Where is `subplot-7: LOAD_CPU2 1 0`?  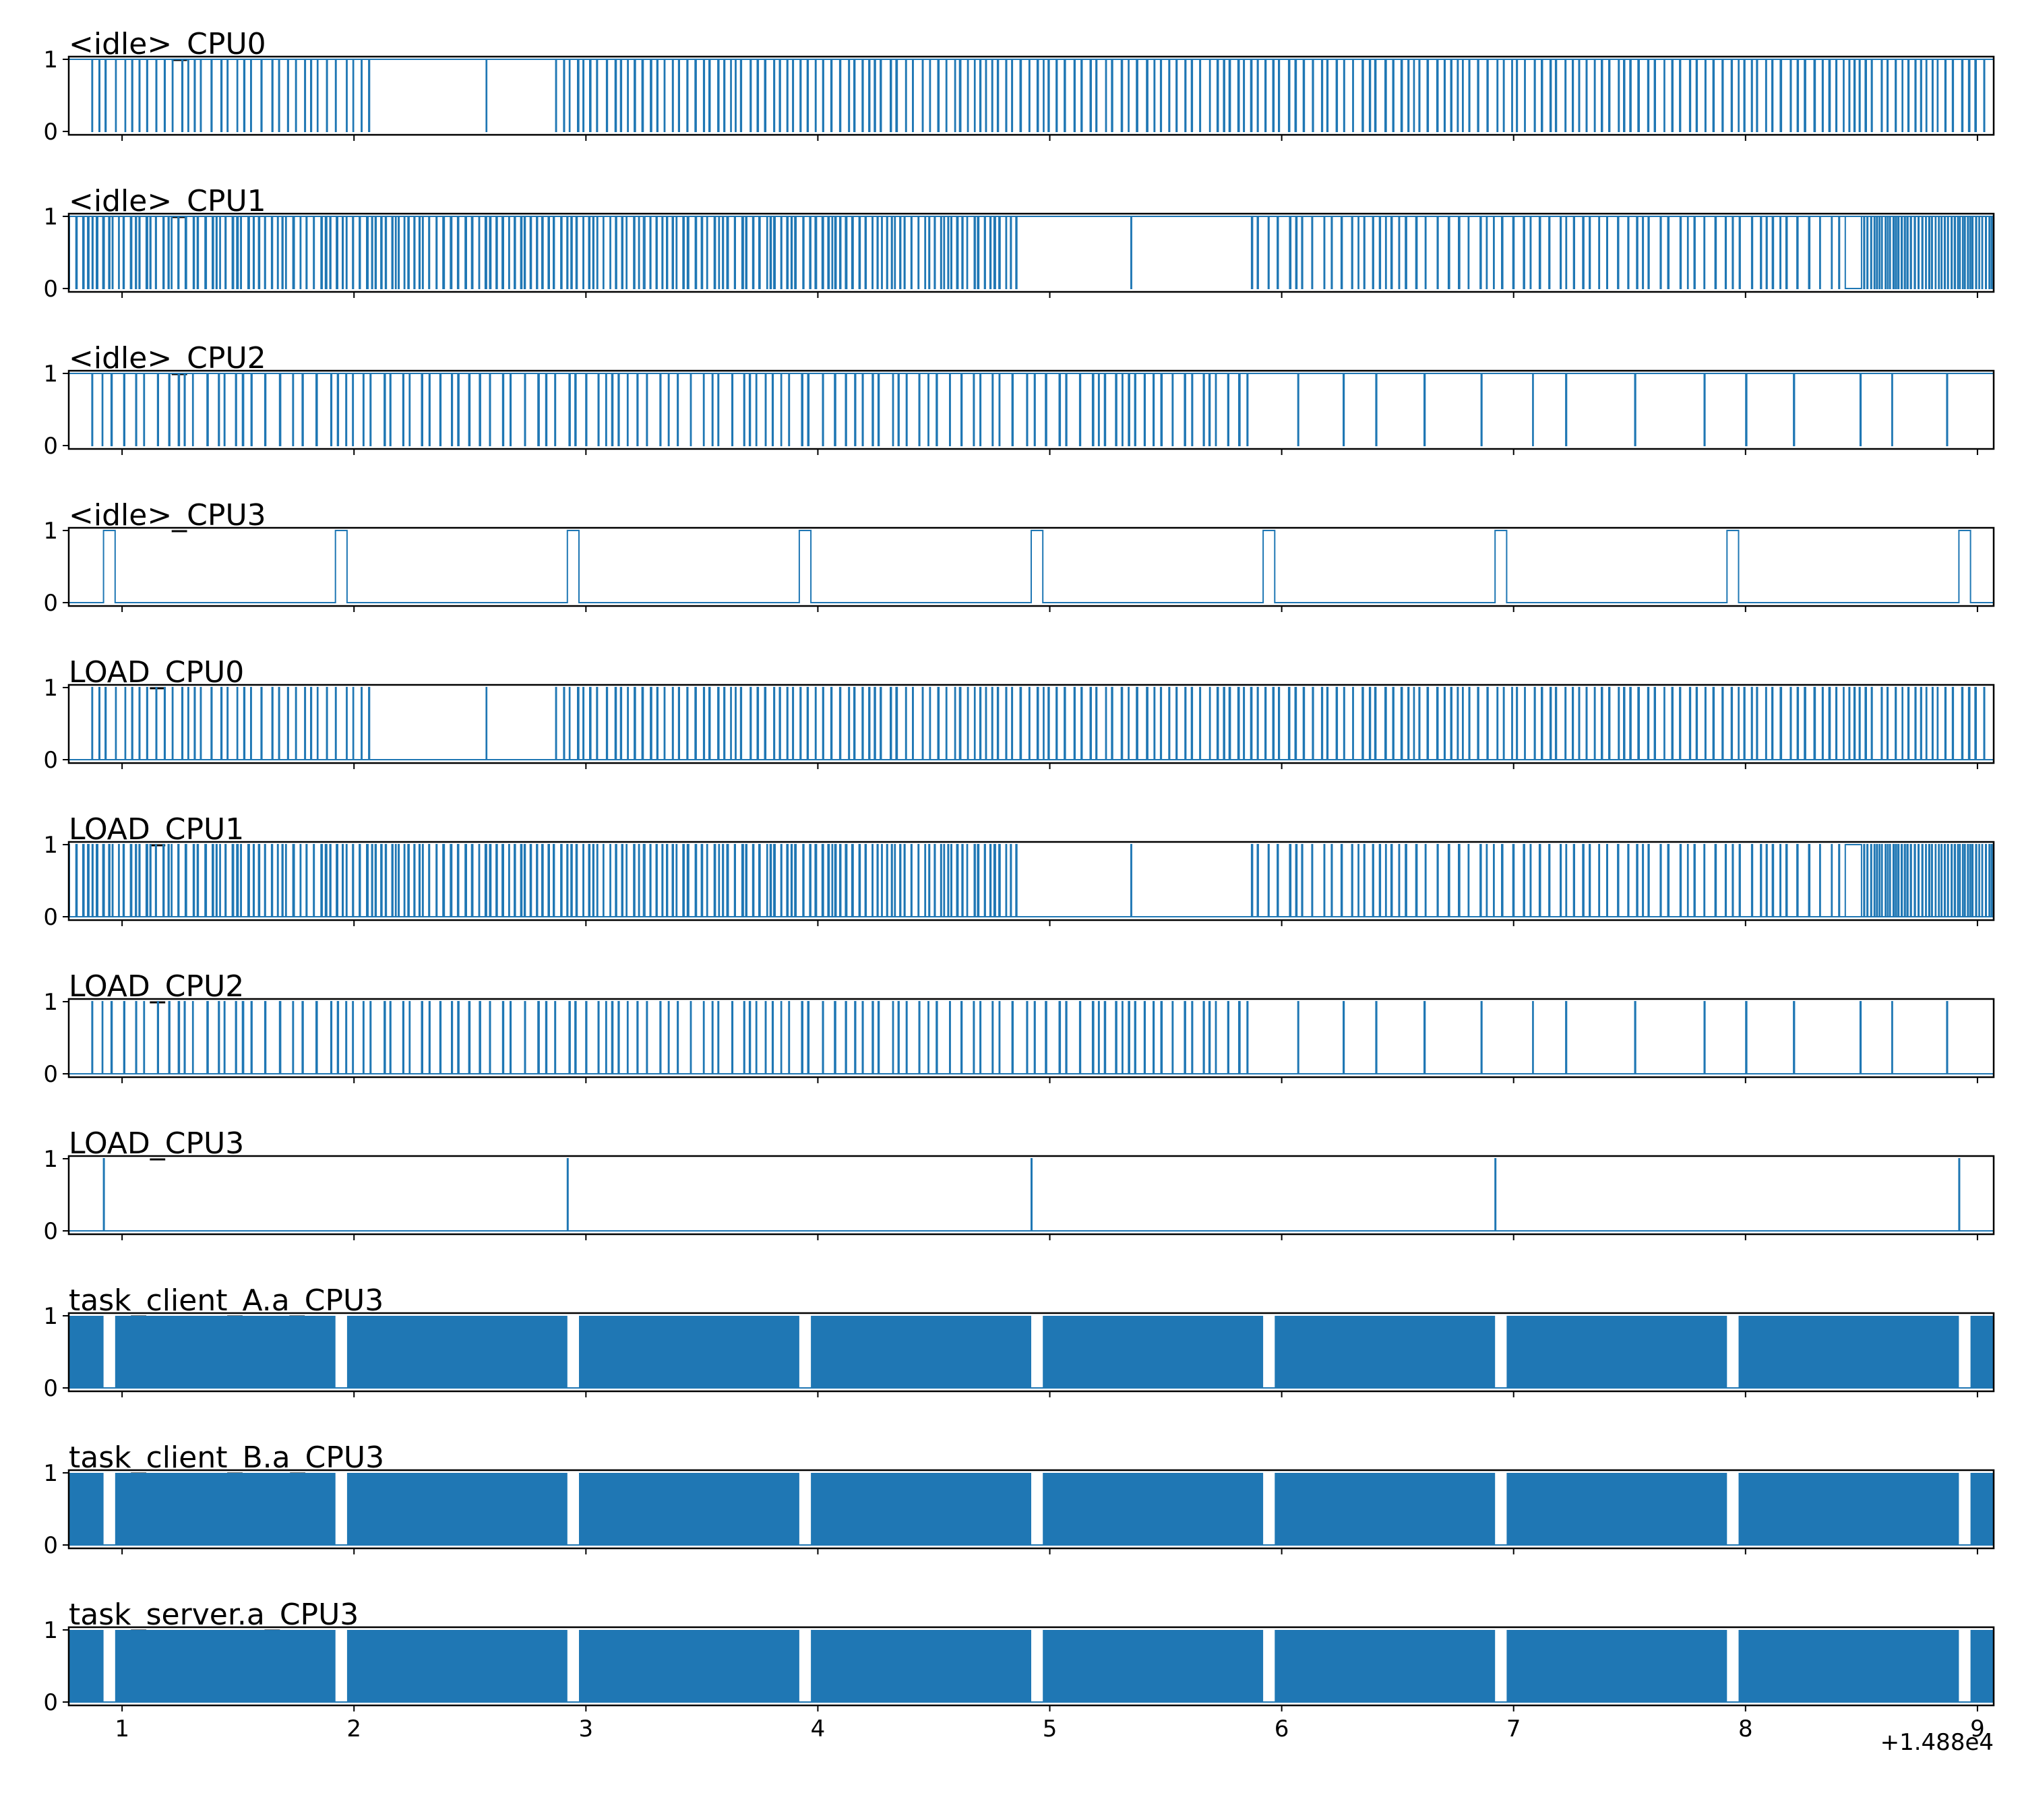
subplot-7: LOAD_CPU2 1 0 is located at coordinates (1019, 1028).